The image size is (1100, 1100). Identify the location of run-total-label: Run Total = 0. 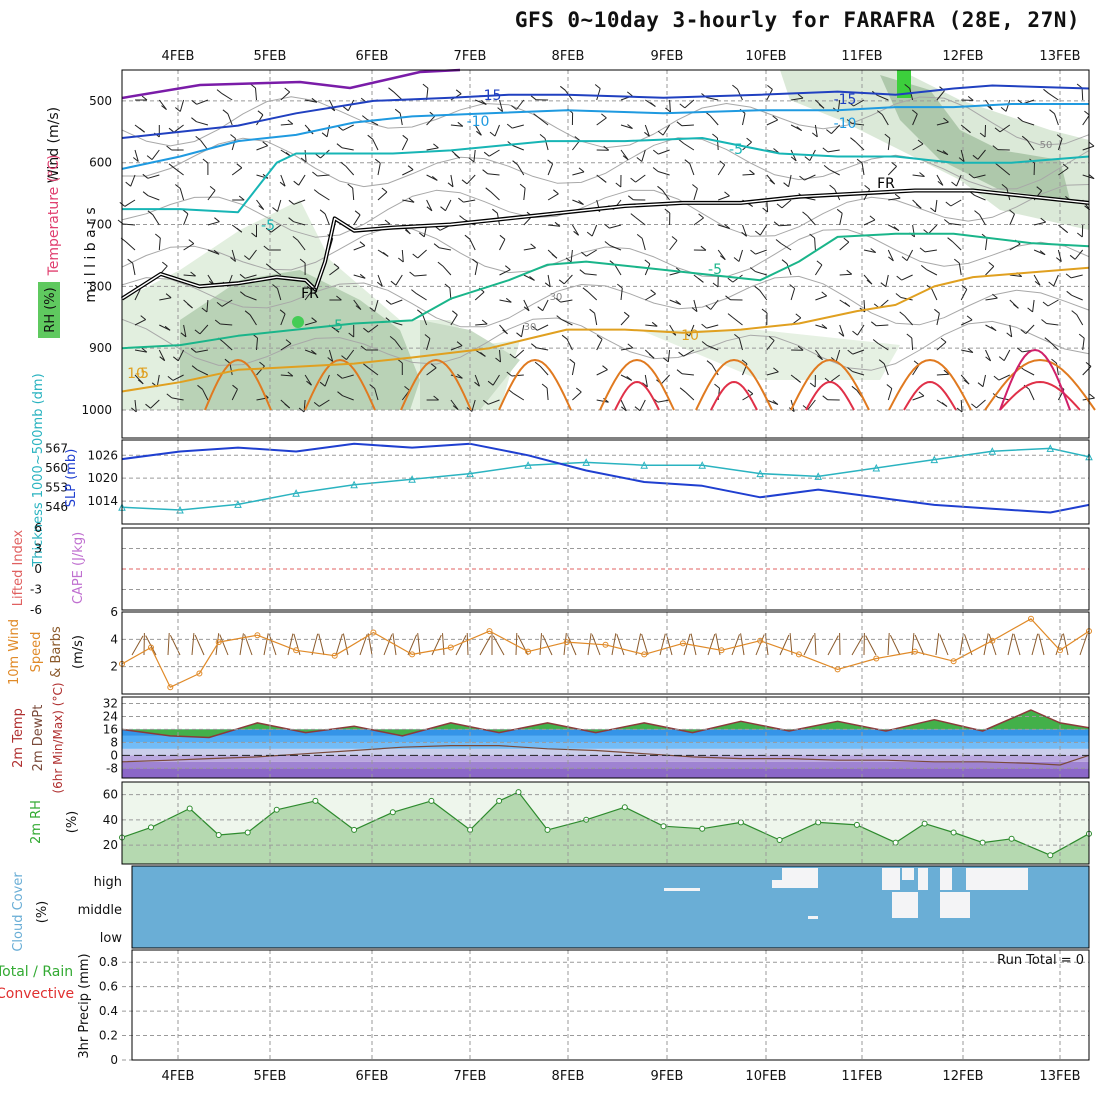
(1040, 960).